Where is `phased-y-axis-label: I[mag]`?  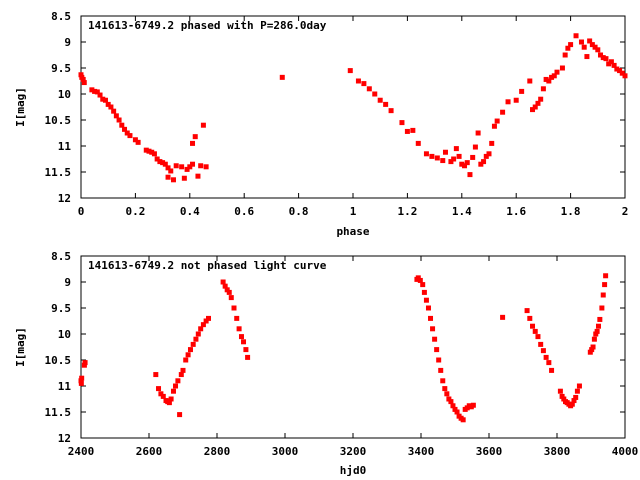
phased-y-axis-label: I[mag] is located at coordinates (20, 107).